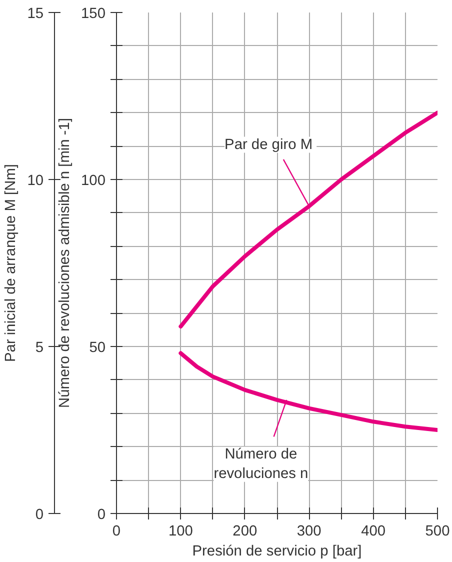 This screenshot has height=562, width=452. What do you see at coordinates (35, 14) in the screenshot?
I see `y2-tick-label: 15` at bounding box center [35, 14].